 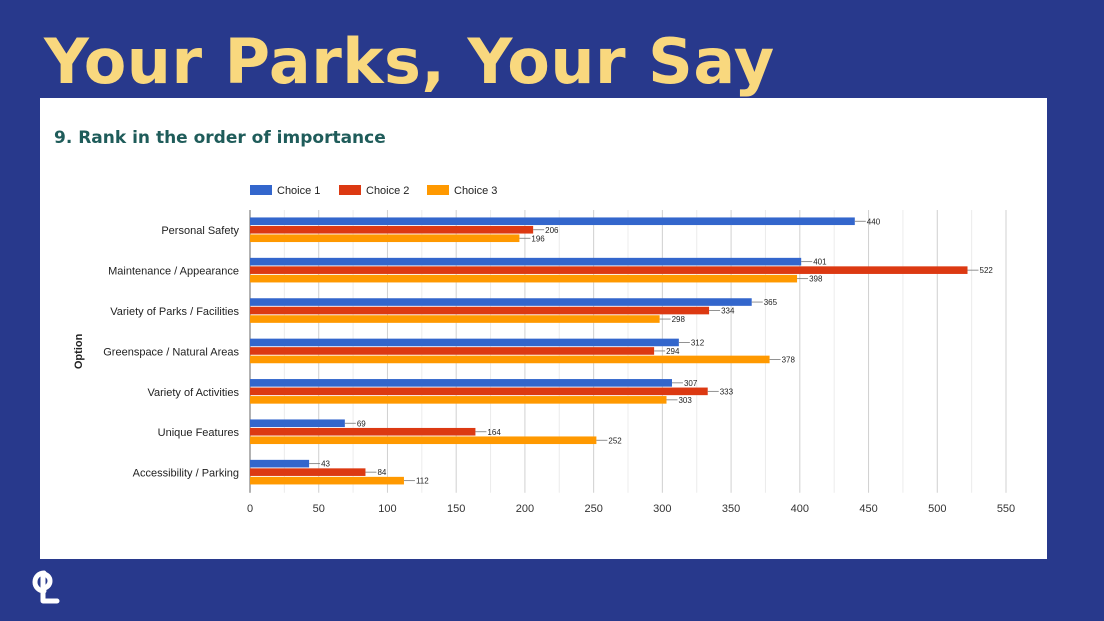 What do you see at coordinates (525, 509) in the screenshot?
I see `x-tick-label: 200` at bounding box center [525, 509].